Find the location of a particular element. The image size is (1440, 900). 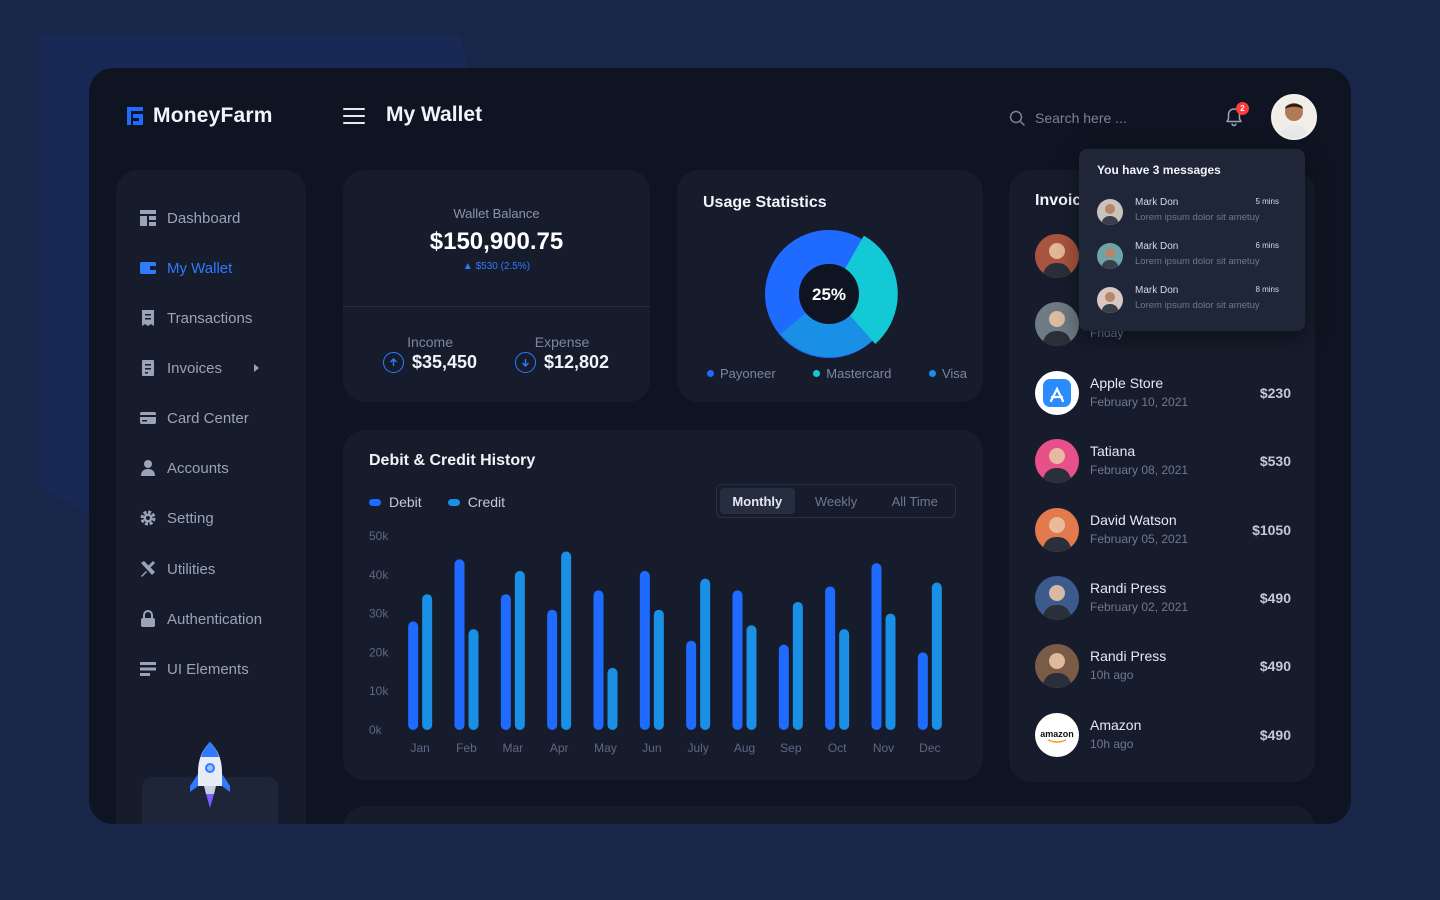

bottom-card is located at coordinates (829, 815).